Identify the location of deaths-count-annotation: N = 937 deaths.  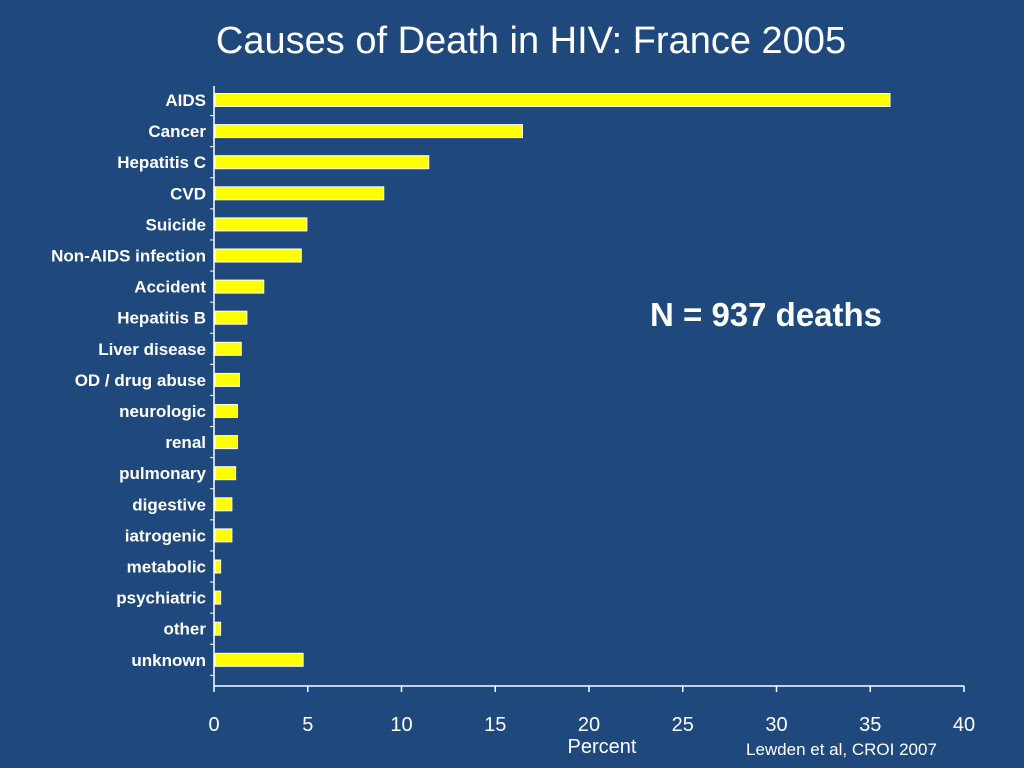
(766, 314).